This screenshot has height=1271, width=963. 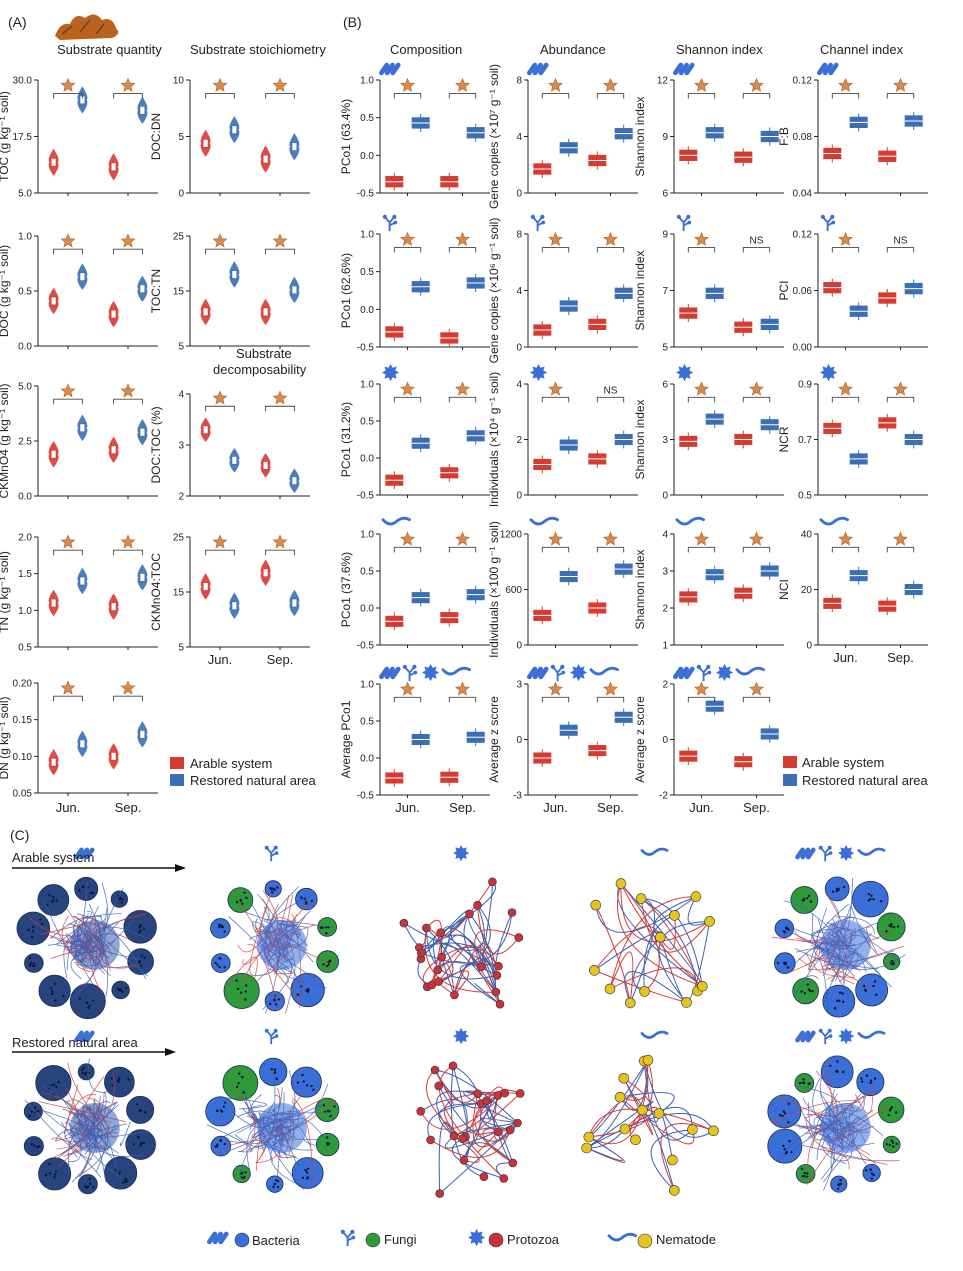 What do you see at coordinates (665, 385) in the screenshot?
I see `y-tick-label: 6` at bounding box center [665, 385].